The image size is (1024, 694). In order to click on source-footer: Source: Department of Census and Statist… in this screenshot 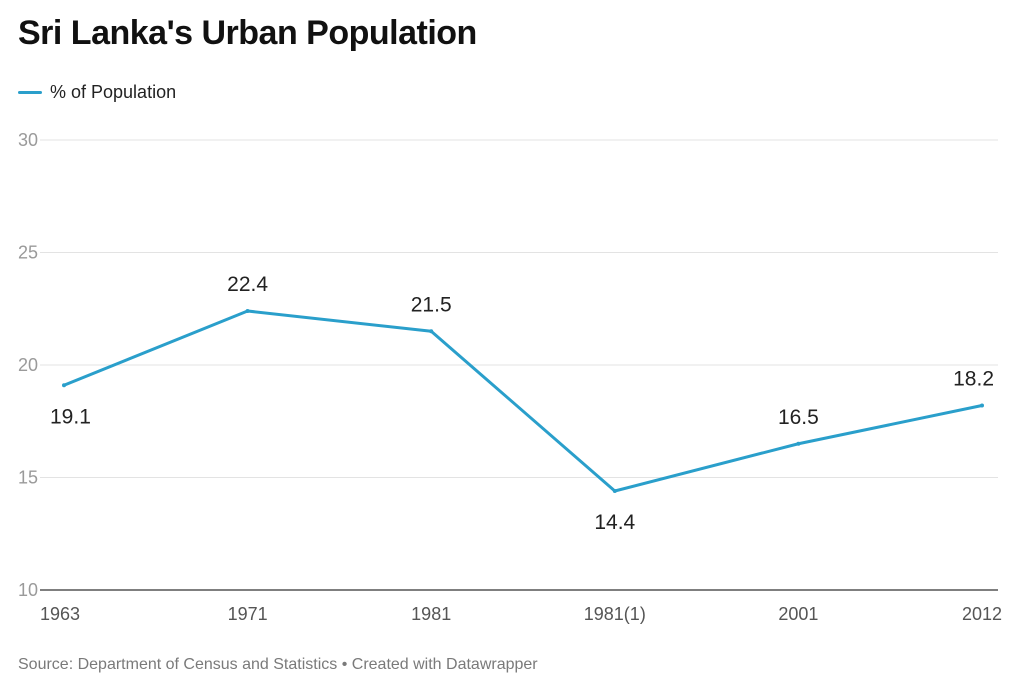, I will do `click(278, 664)`.